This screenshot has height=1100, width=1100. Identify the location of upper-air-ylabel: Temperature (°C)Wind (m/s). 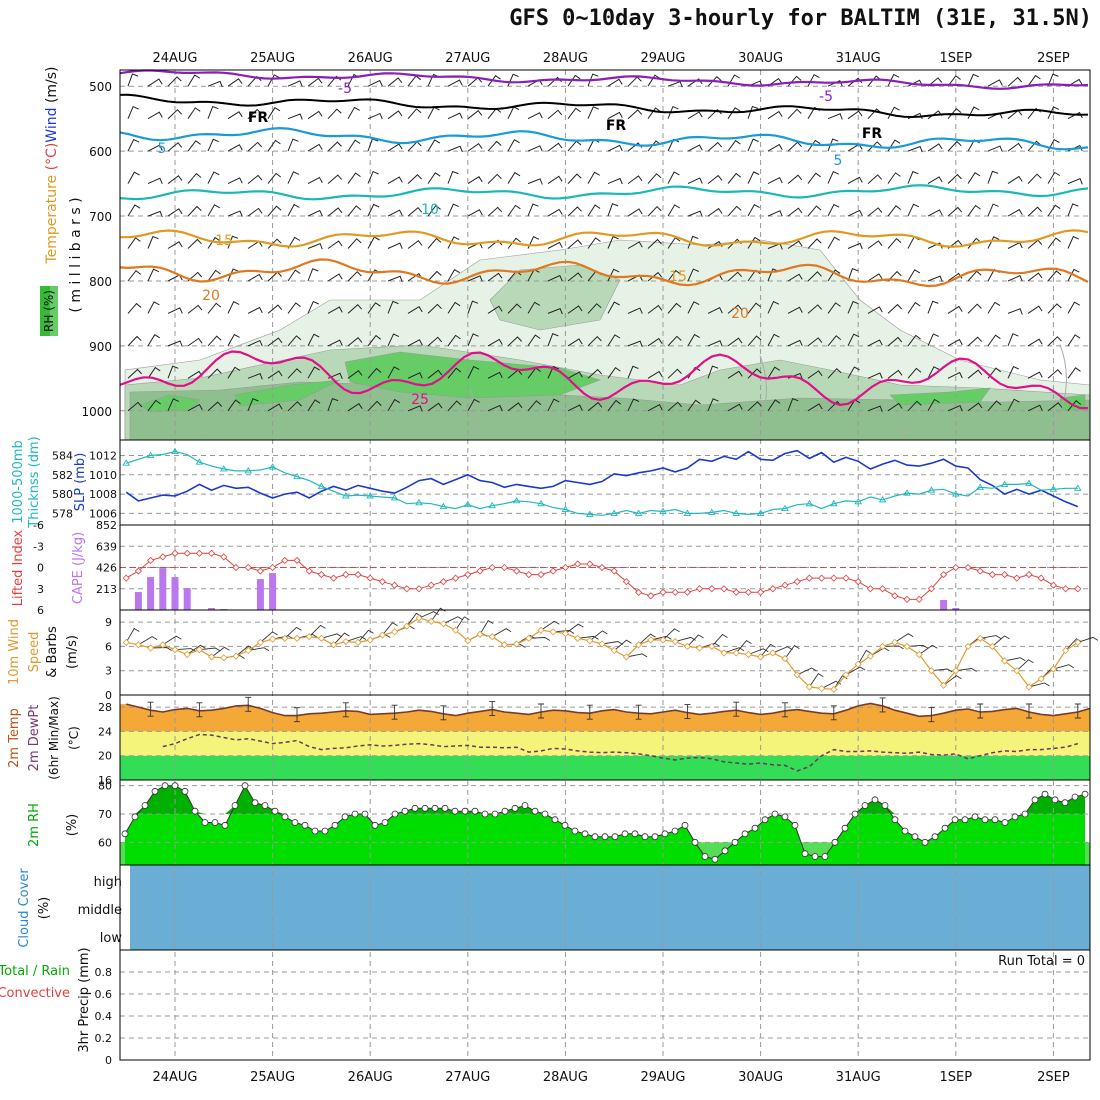
(52, 165).